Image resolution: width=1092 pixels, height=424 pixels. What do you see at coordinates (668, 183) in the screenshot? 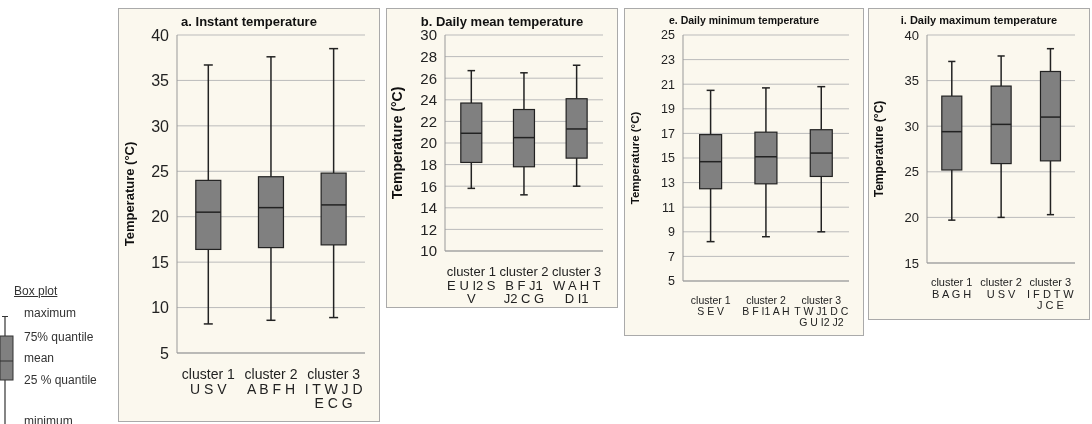
I see `y-tick-label: 13` at bounding box center [668, 183].